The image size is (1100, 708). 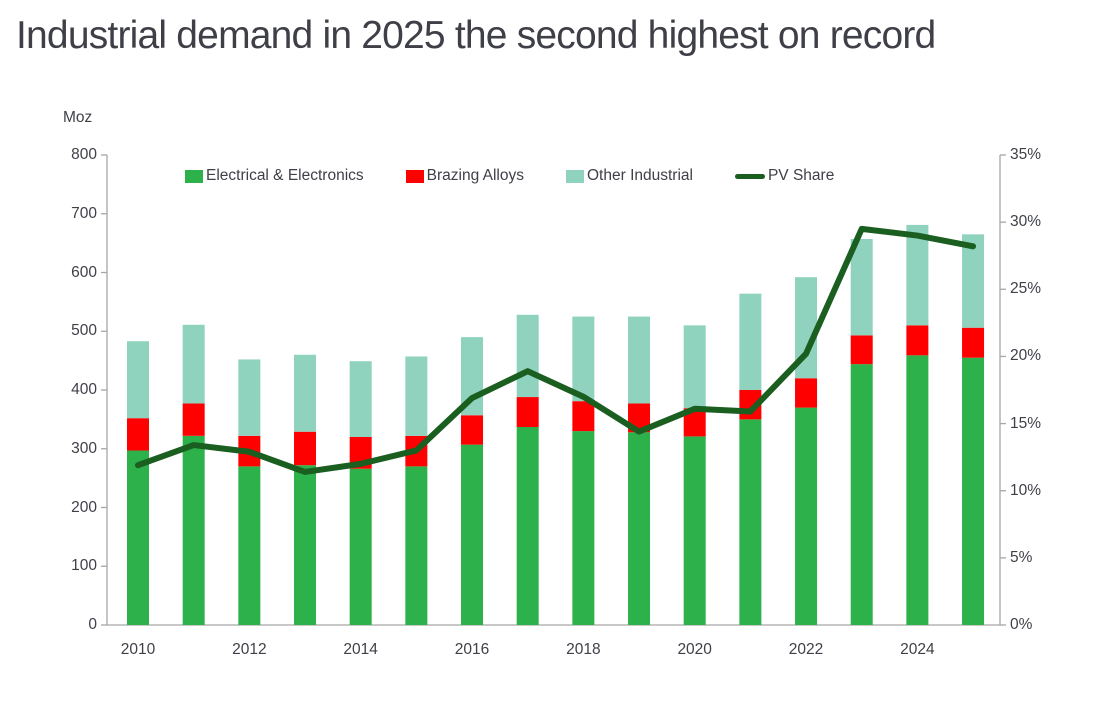 What do you see at coordinates (475, 175) in the screenshot?
I see `legend-label: Brazing Alloys` at bounding box center [475, 175].